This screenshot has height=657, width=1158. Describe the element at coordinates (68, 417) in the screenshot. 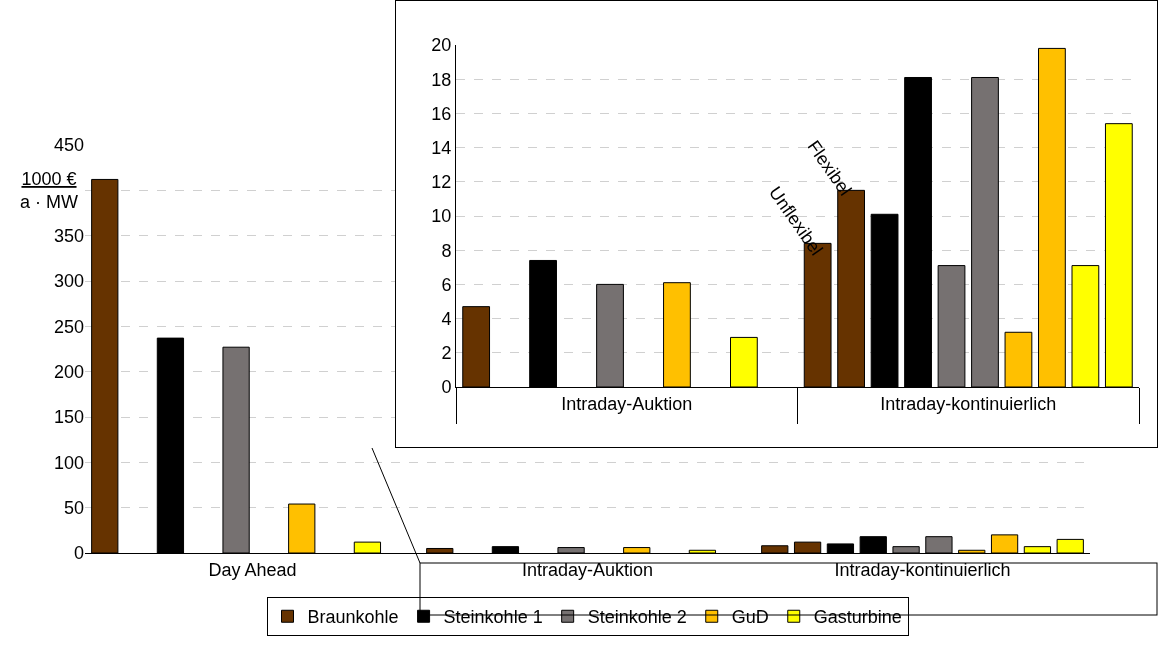

I see `y-tick-label: 150` at that location.